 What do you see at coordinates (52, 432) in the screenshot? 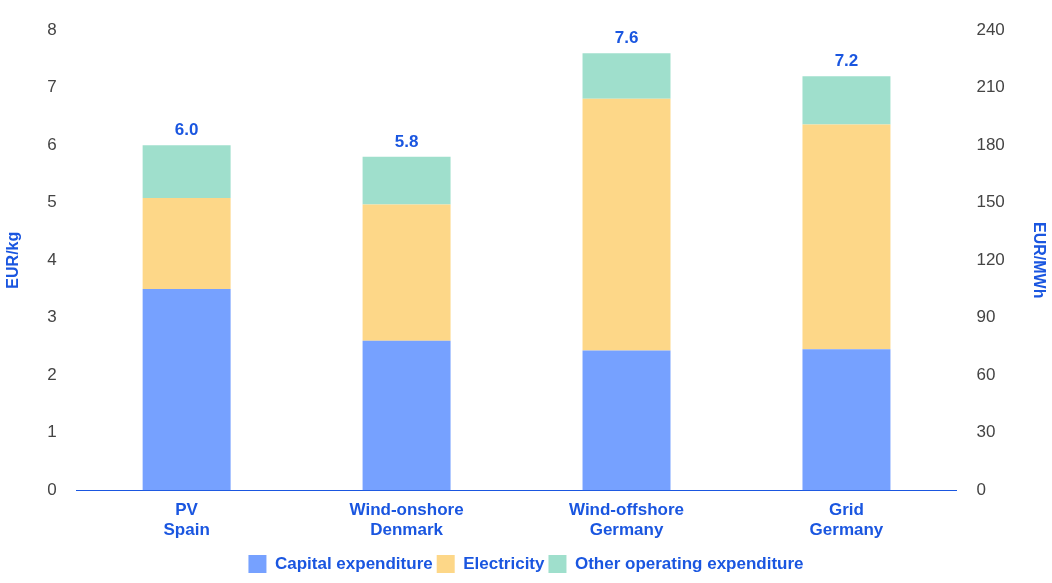
I see `y-tick-label: 1` at bounding box center [52, 432].